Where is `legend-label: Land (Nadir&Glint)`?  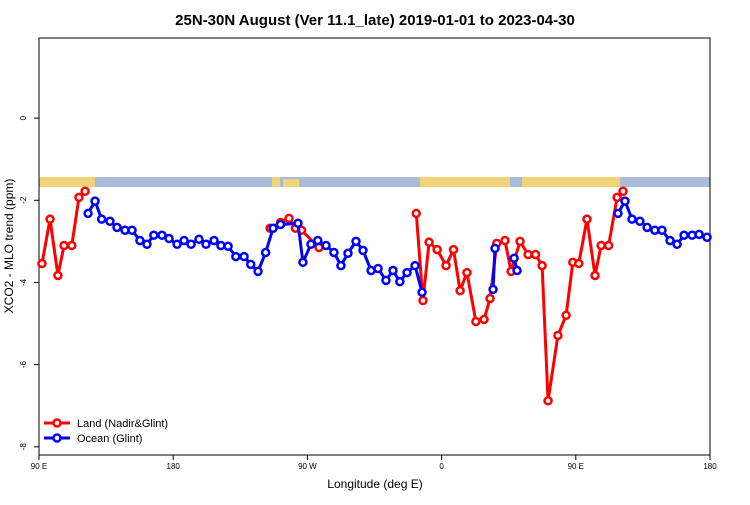 legend-label: Land (Nadir&Glint) is located at coordinates (122, 424).